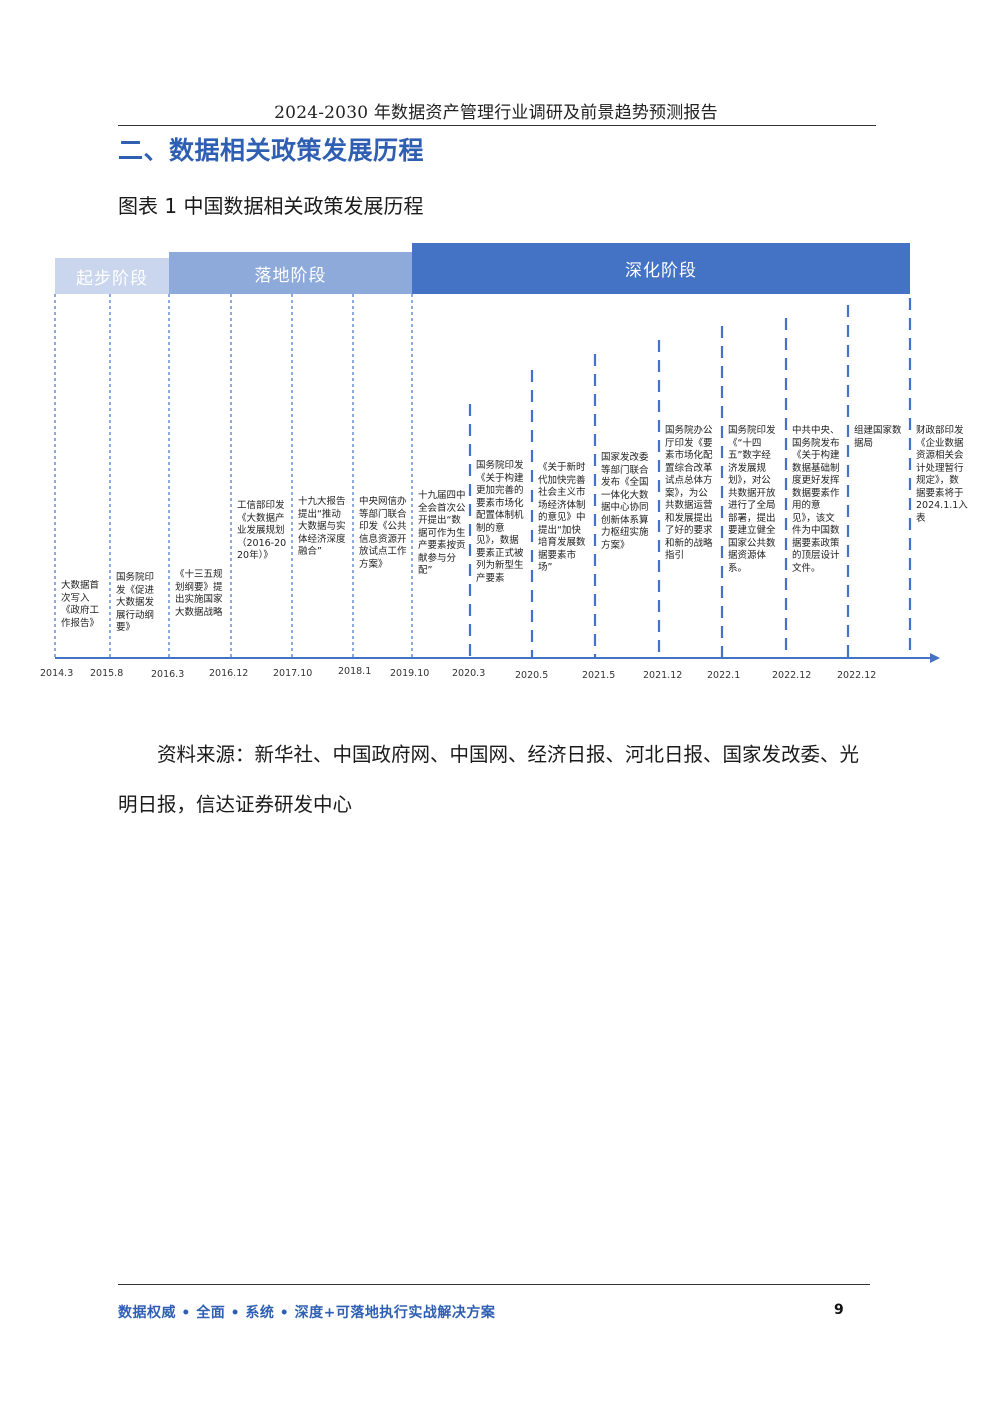  What do you see at coordinates (107, 673) in the screenshot?
I see `timeline-date-label: 2015.8` at bounding box center [107, 673].